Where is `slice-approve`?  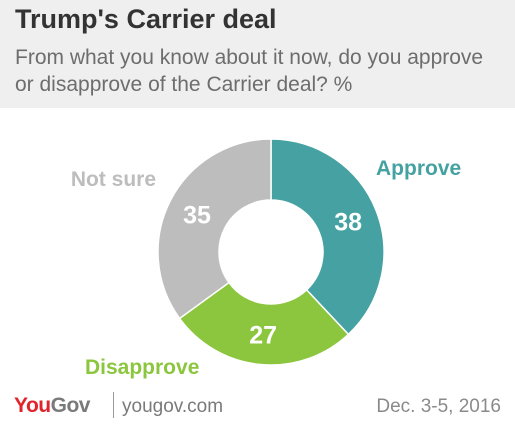
slice-approve is located at coordinates (327, 237).